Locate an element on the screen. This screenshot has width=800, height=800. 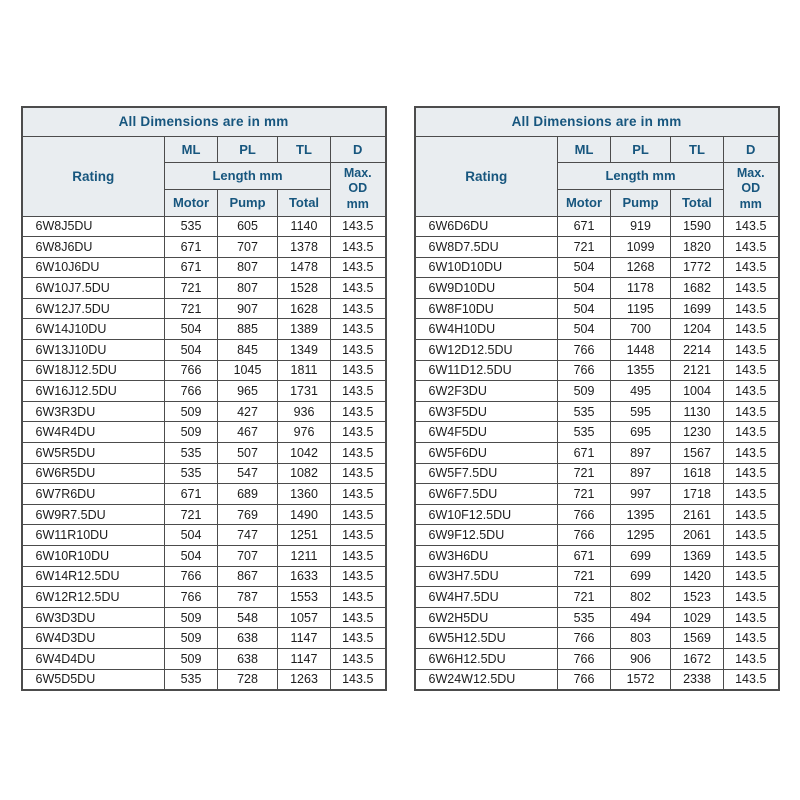
total-length-cell: 1042 is located at coordinates (304, 453).